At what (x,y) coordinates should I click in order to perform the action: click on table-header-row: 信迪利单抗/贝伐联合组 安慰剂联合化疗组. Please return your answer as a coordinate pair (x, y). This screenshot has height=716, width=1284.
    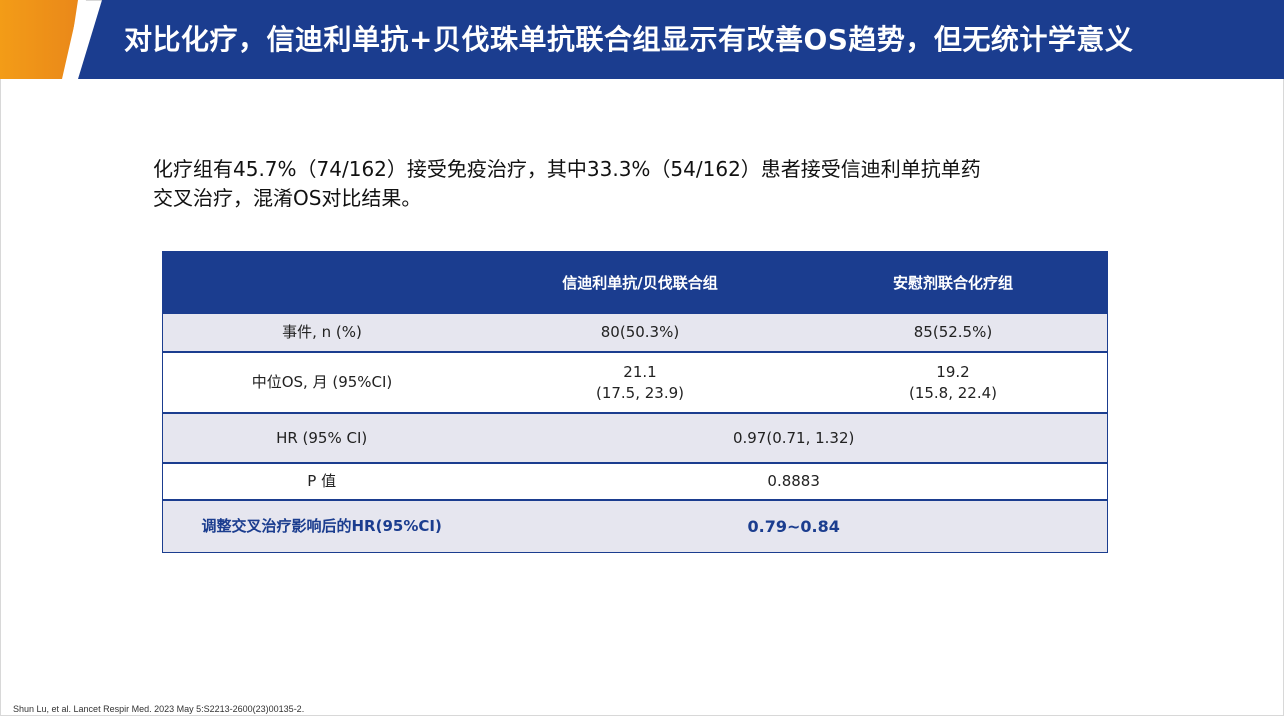
    Looking at the image, I should click on (635, 283).